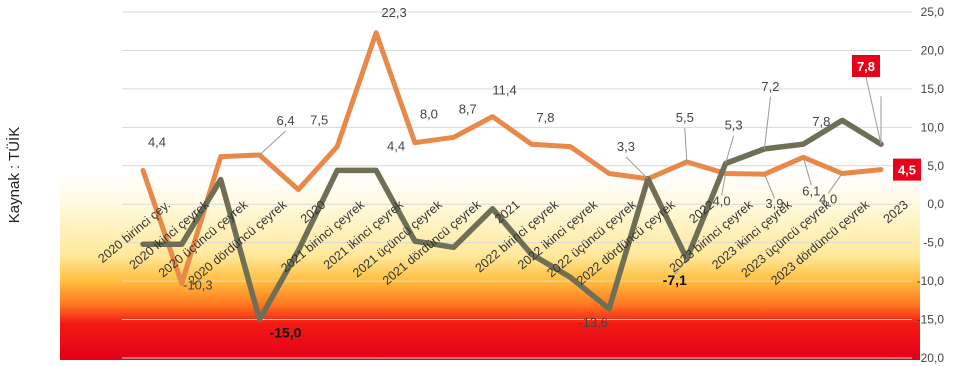 The width and height of the screenshot is (957, 366). What do you see at coordinates (931, 320) in the screenshot?
I see `y-tick-label: -15,0` at bounding box center [931, 320].